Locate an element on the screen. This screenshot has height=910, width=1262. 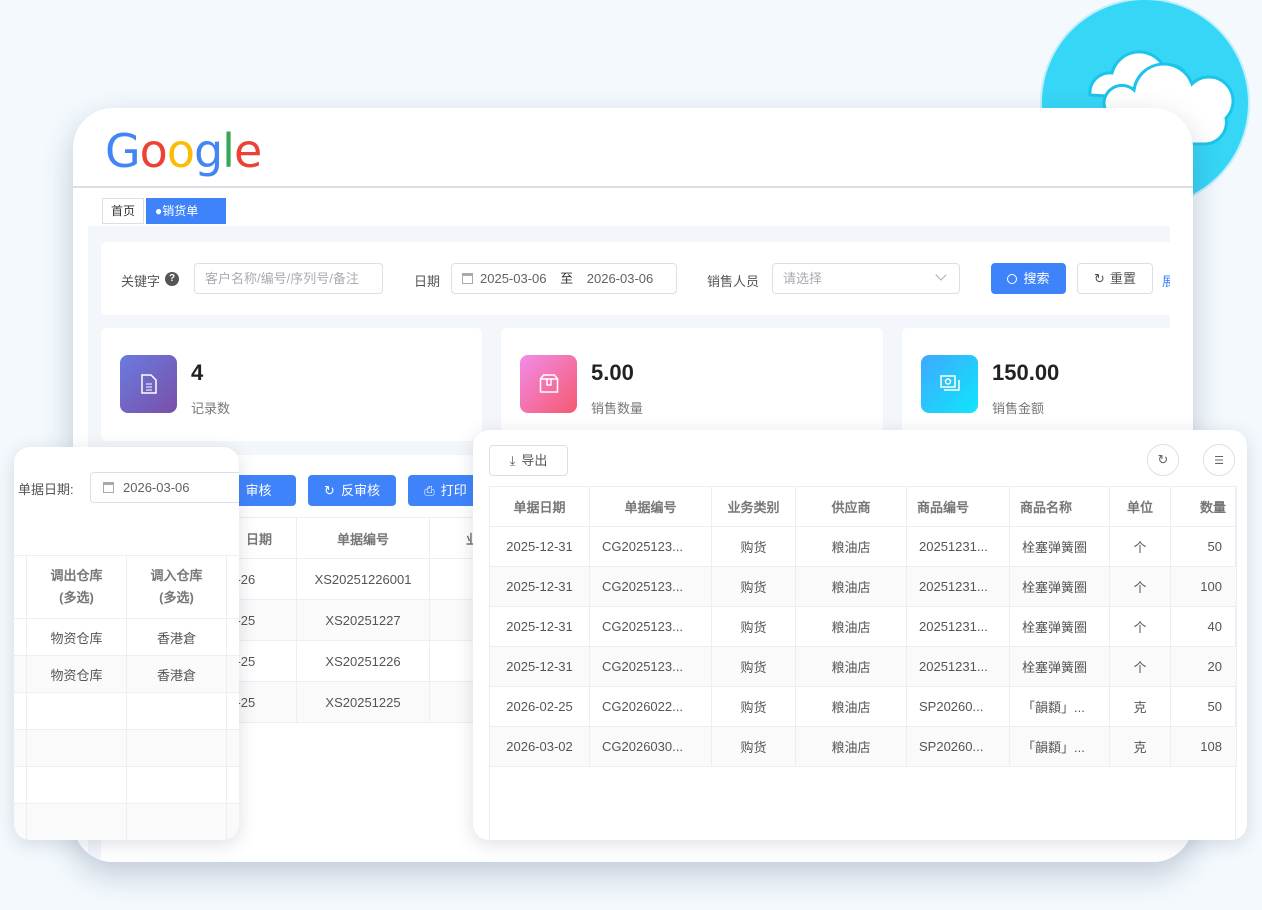
column-header: 商品编号 is located at coordinates (958, 506).